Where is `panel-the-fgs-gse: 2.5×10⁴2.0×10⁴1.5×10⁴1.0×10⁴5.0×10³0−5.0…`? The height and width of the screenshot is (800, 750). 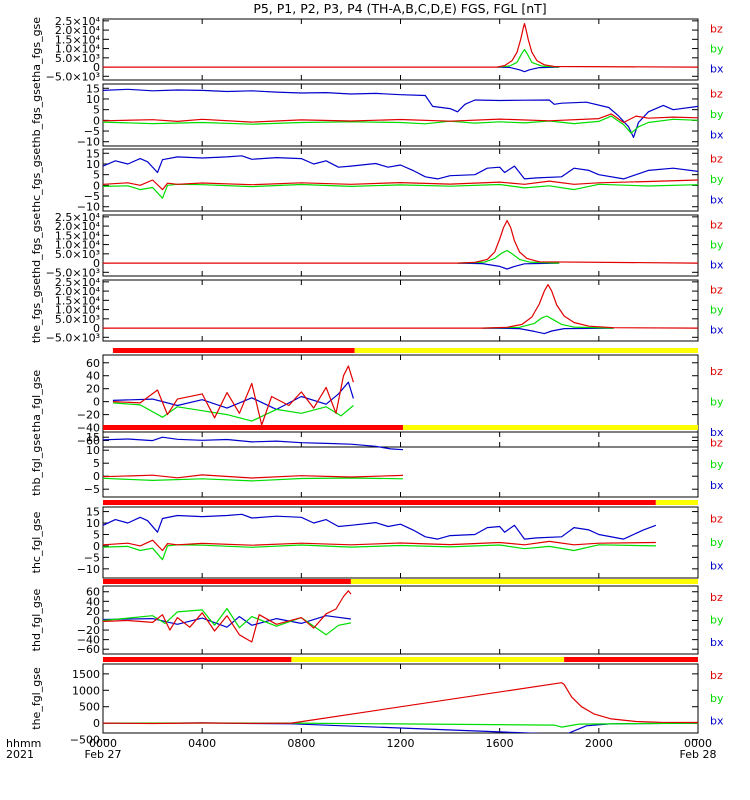 panel-the-fgs-gse: 2.5×10⁴2.0×10⁴1.5×10⁴1.0×10⁴5.0×10³0−5.0… is located at coordinates (377, 310).